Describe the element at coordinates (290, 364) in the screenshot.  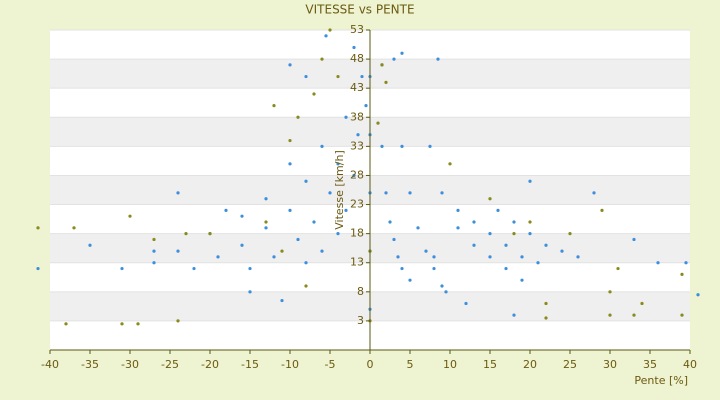
I see `x-tick-label: -10` at that location.